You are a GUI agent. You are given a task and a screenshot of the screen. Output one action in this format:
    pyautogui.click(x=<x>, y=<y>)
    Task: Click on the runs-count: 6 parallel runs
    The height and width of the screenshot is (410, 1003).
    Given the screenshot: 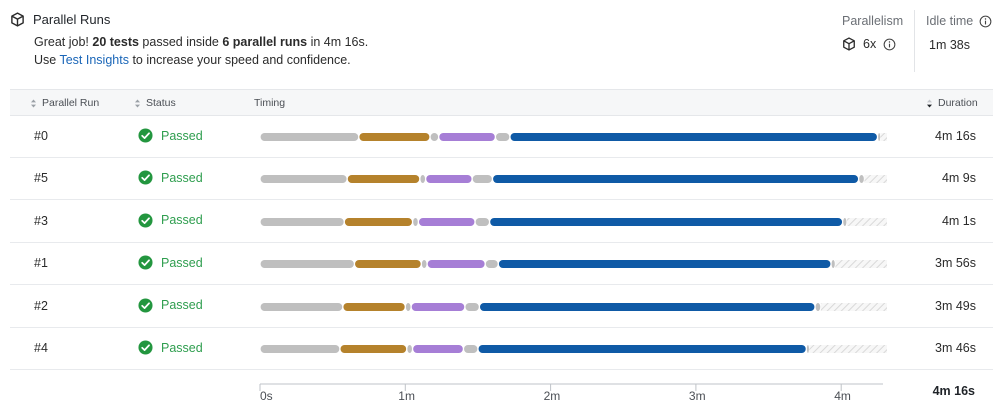 What is the action you would take?
    pyautogui.click(x=265, y=42)
    